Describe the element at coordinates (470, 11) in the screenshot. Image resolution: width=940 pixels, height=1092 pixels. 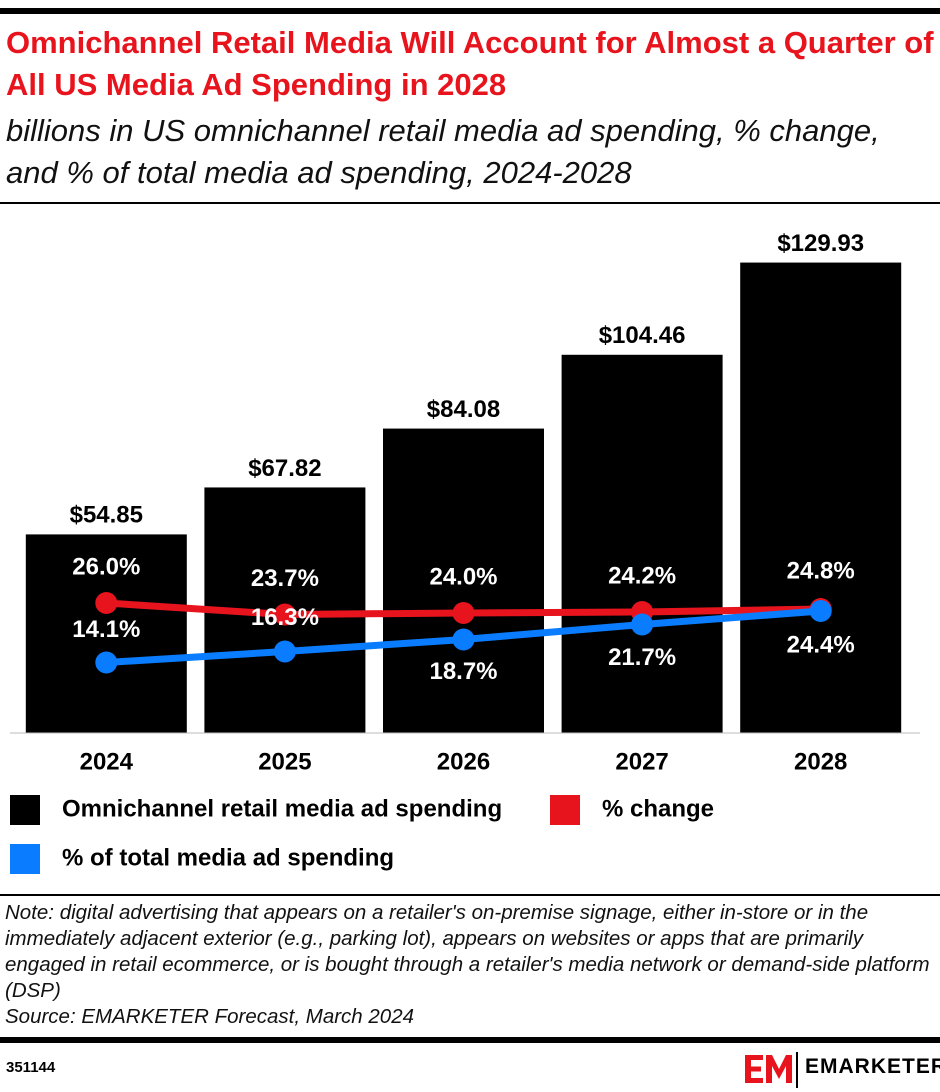
I see `top-rule` at that location.